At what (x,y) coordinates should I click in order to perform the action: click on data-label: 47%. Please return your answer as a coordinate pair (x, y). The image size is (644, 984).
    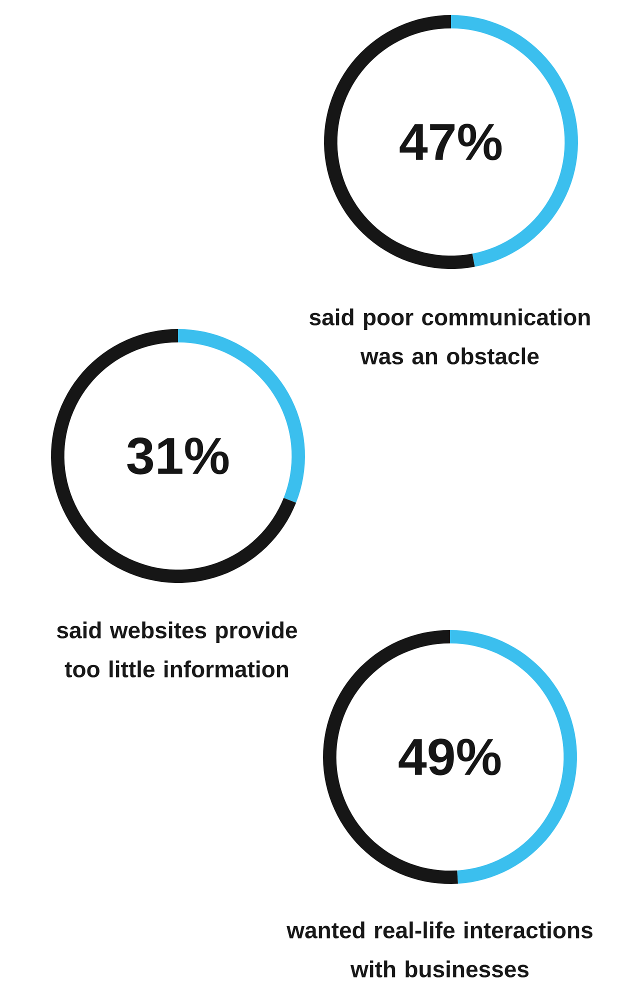
    Looking at the image, I should click on (451, 142).